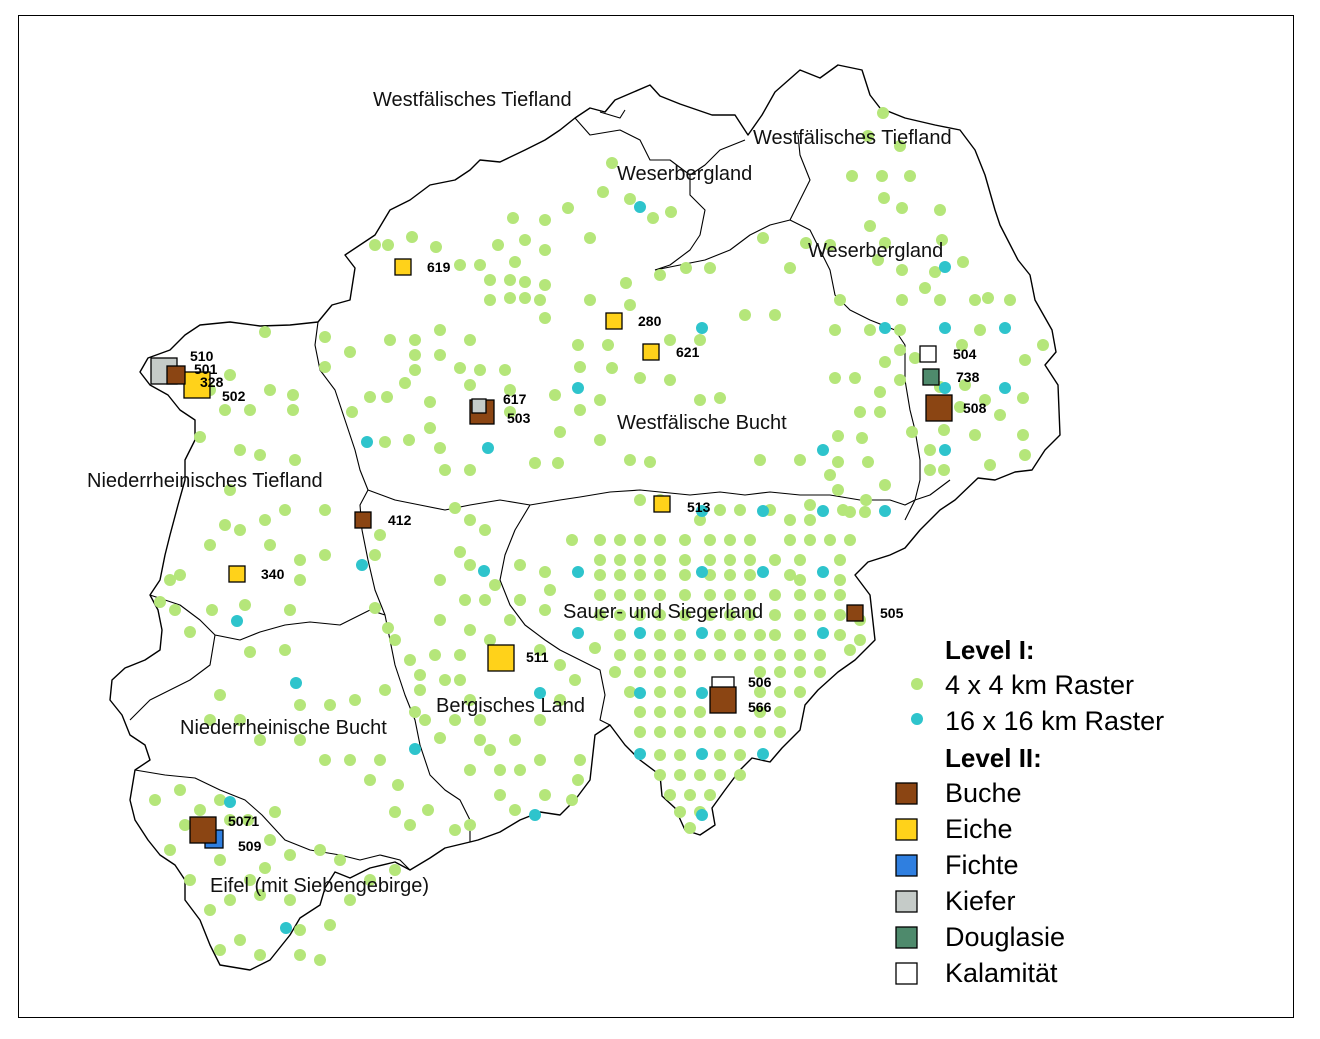 The height and width of the screenshot is (1039, 1320). Describe the element at coordinates (243, 821) in the screenshot. I see `site-label-5071: 5071` at that location.